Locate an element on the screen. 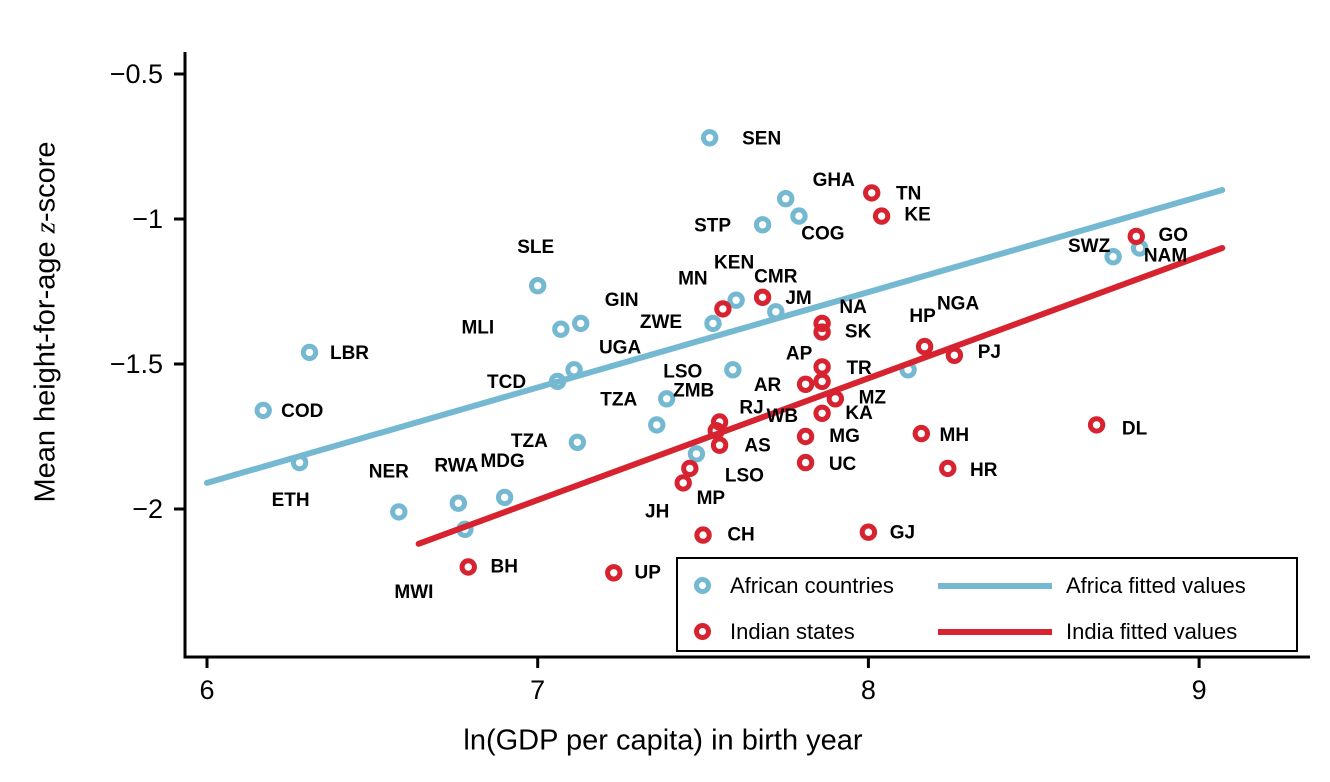  point-india-SK is located at coordinates (822, 332).